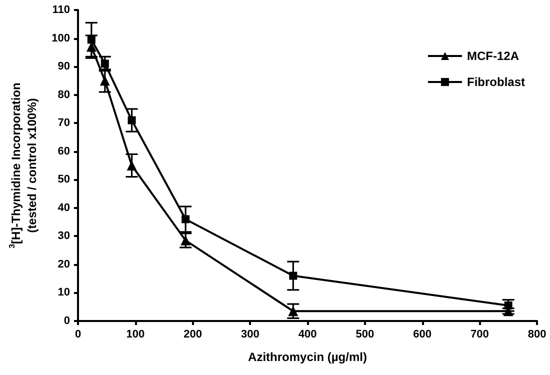 Image resolution: width=550 pixels, height=375 pixels. I want to click on x-axis-title: Azithromycin (µg/ml), so click(307, 357).